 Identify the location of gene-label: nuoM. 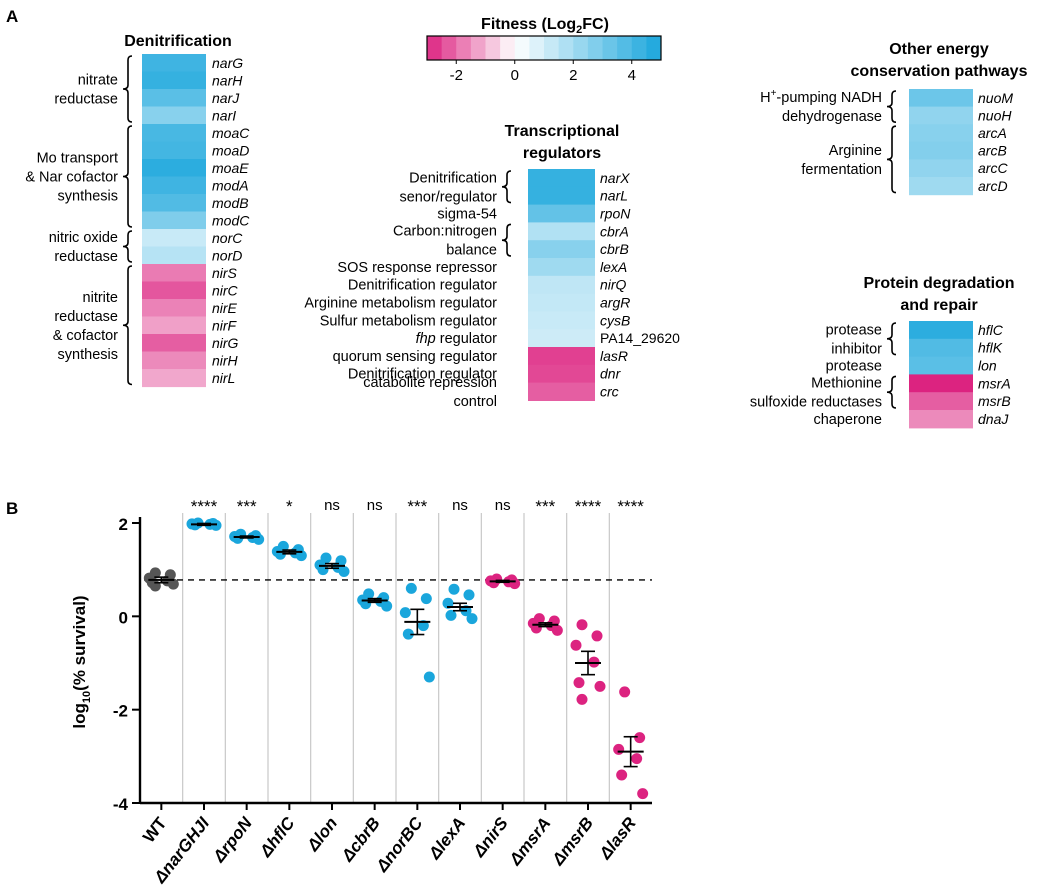
(995, 98).